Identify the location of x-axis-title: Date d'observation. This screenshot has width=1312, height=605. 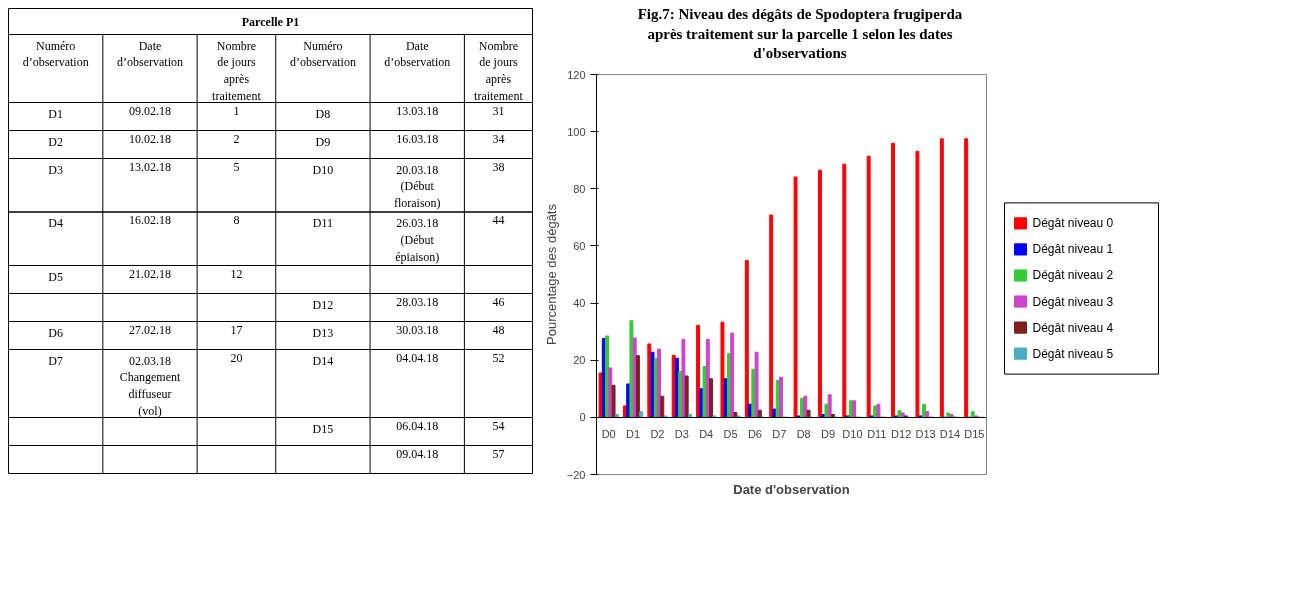
(791, 488).